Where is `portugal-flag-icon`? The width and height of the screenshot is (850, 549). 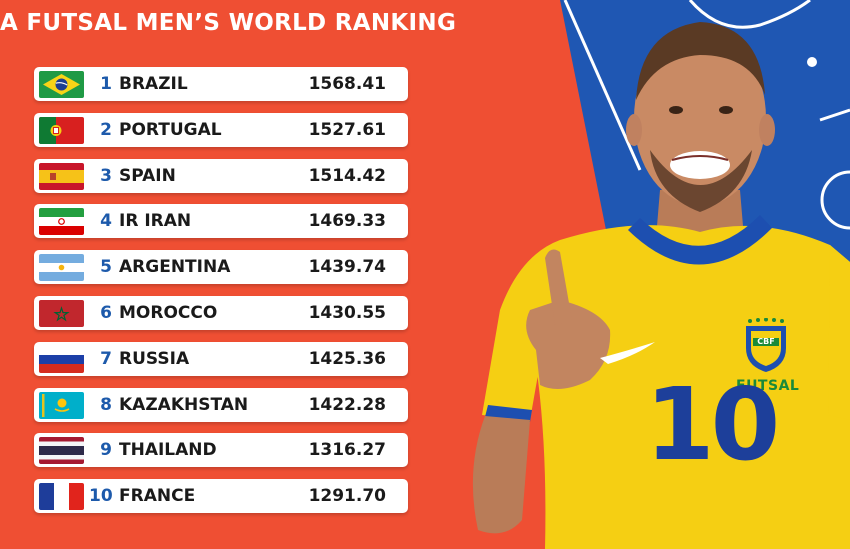
portugal-flag-icon is located at coordinates (61, 130).